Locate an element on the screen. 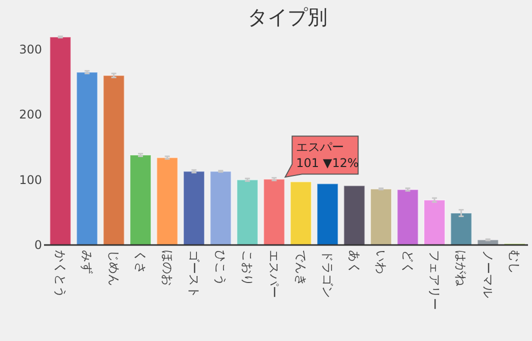  x-tick-label: かくとう is located at coordinates (60, 274).